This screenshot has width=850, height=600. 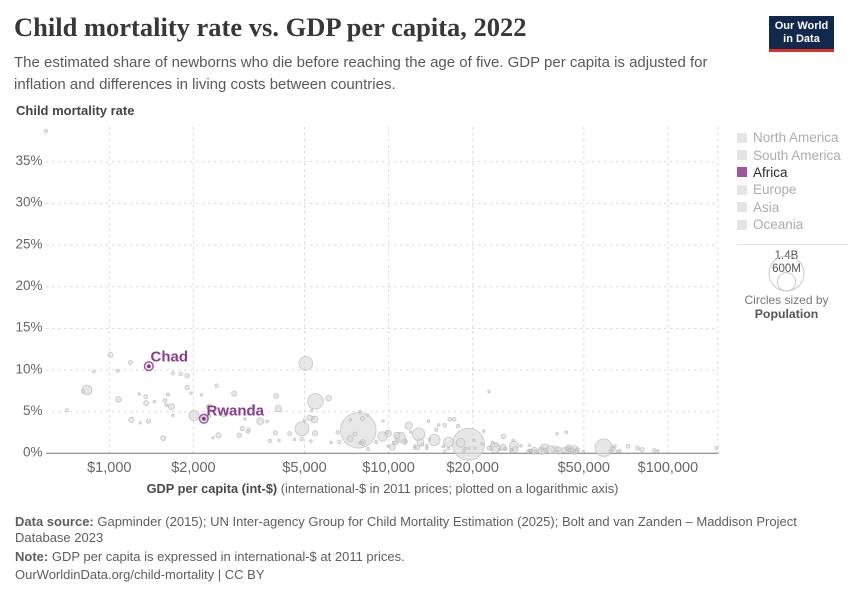 What do you see at coordinates (33, 410) in the screenshot?
I see `svg-text: 5%` at bounding box center [33, 410].